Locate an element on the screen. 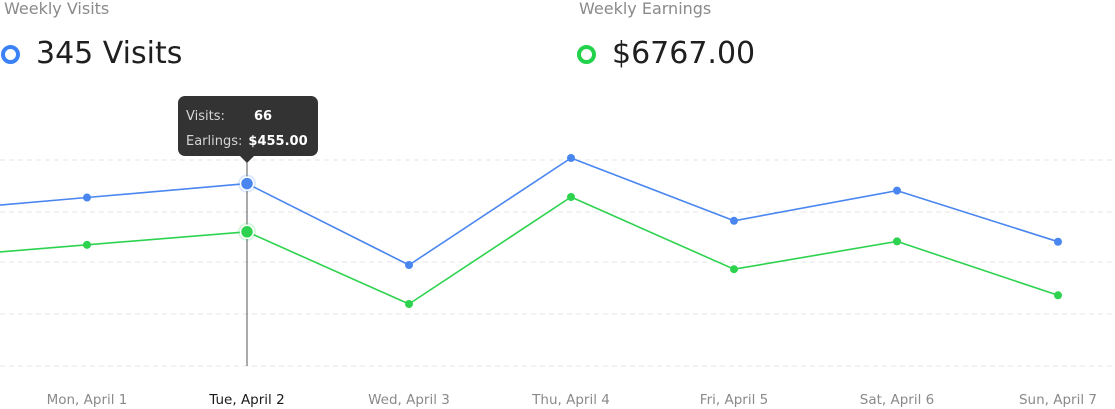 The width and height of the screenshot is (1115, 409). x-axis-label: Sun, April 7 is located at coordinates (1058, 400).